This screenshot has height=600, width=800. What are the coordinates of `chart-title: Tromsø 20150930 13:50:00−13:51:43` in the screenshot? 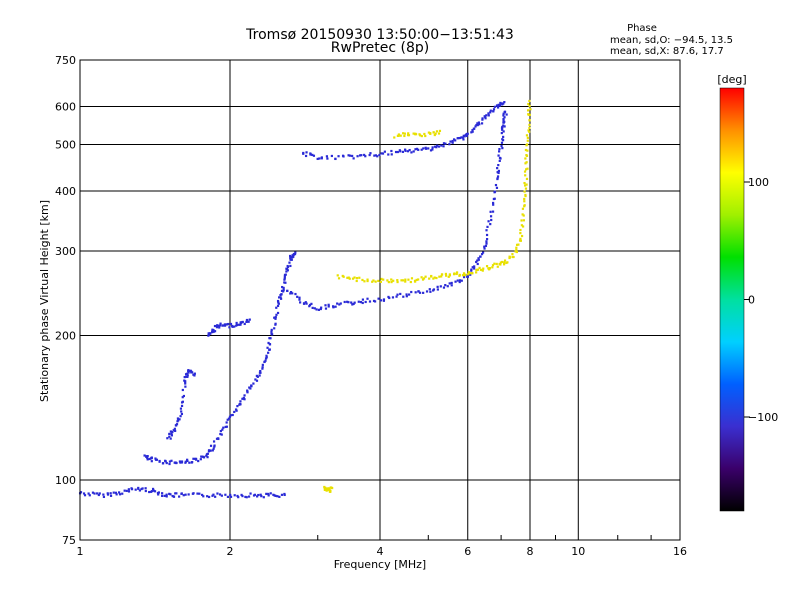 It's located at (379, 35).